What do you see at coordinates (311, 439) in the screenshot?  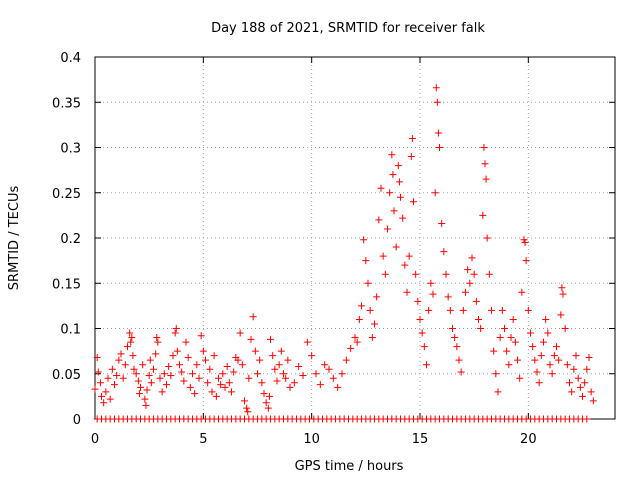 I see `x-tick-label: 10` at bounding box center [311, 439].